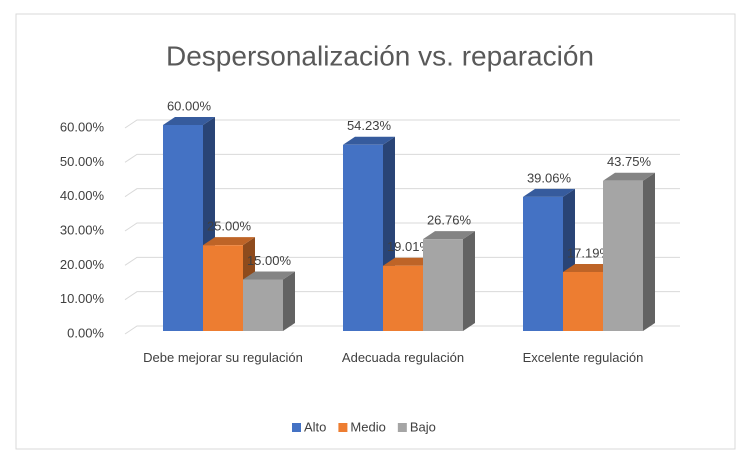 The width and height of the screenshot is (736, 450). I want to click on value-label: 54.23%, so click(369, 125).